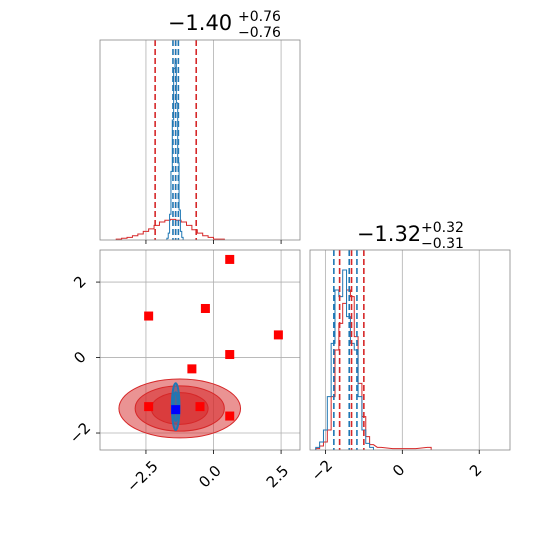  Describe the element at coordinates (79, 357) in the screenshot. I see `panel-1-ytick-label-1: 0` at that location.